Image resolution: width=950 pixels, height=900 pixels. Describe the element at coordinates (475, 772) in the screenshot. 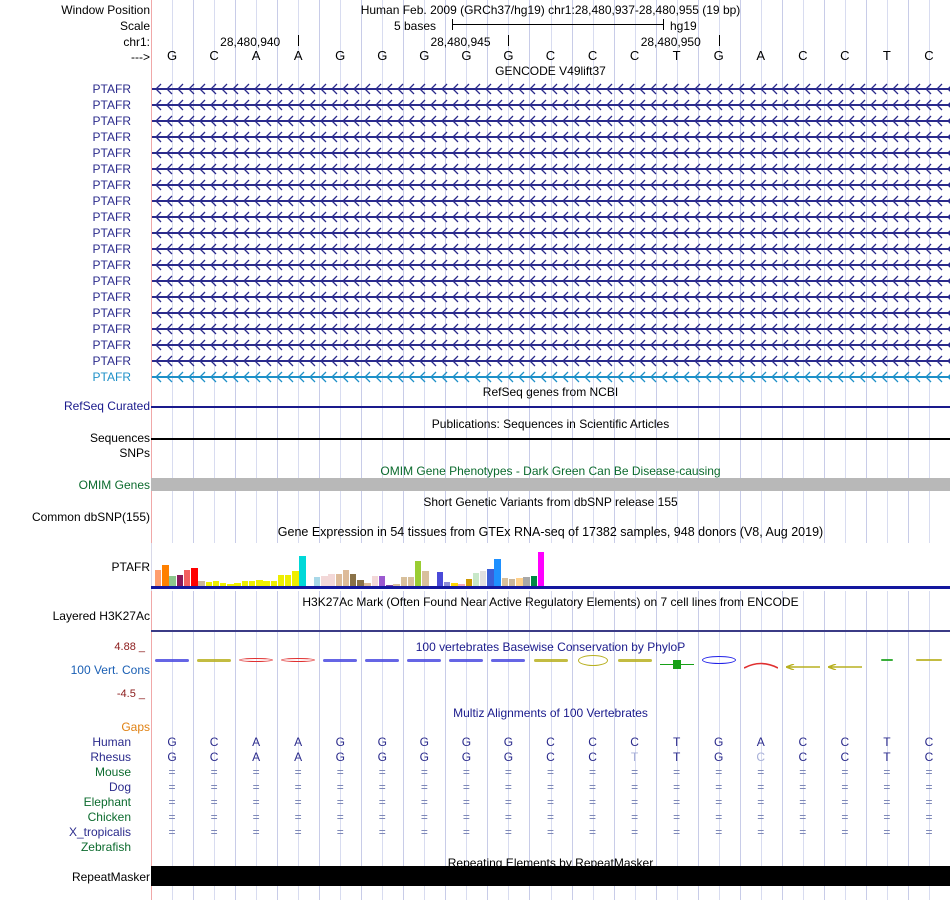

I see `multiz-species-row: Mouse = = = = = = = = = = = = = = = = = = =` at that location.